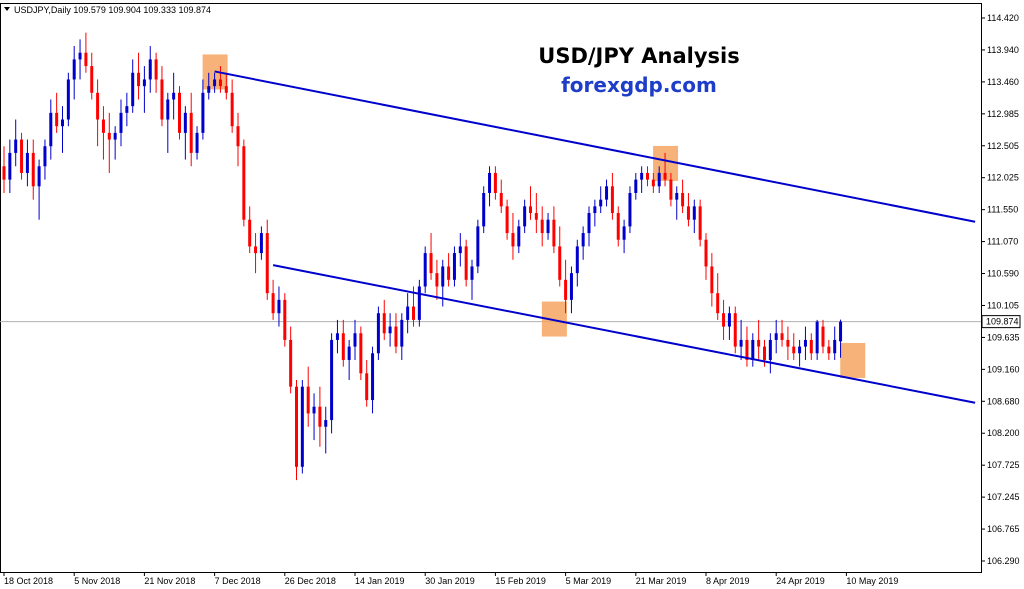 The width and height of the screenshot is (1024, 589). Describe the element at coordinates (800, 581) in the screenshot. I see `x-tick-label: 24 Apr 2019` at that location.